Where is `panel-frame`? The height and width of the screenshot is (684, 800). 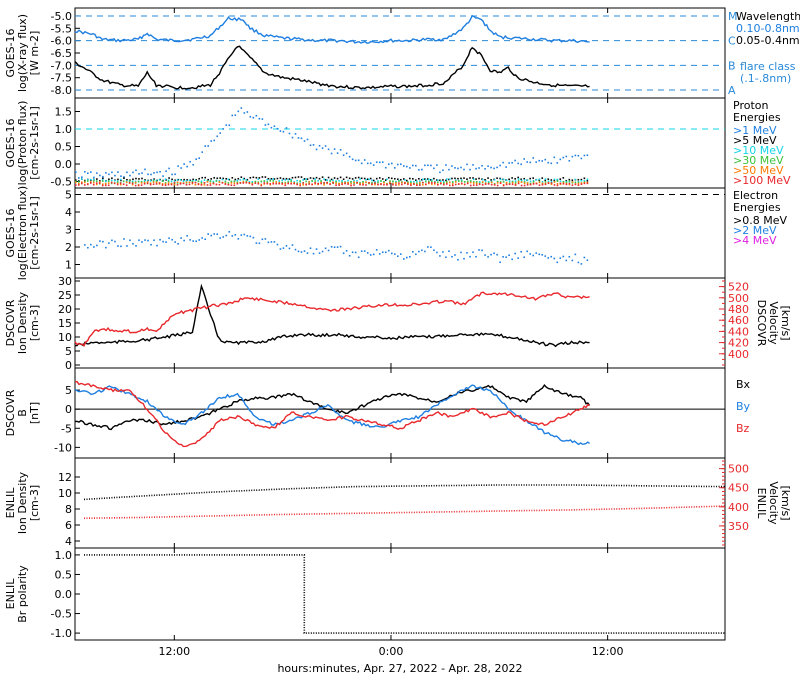
panel-frame is located at coordinates (400, 233).